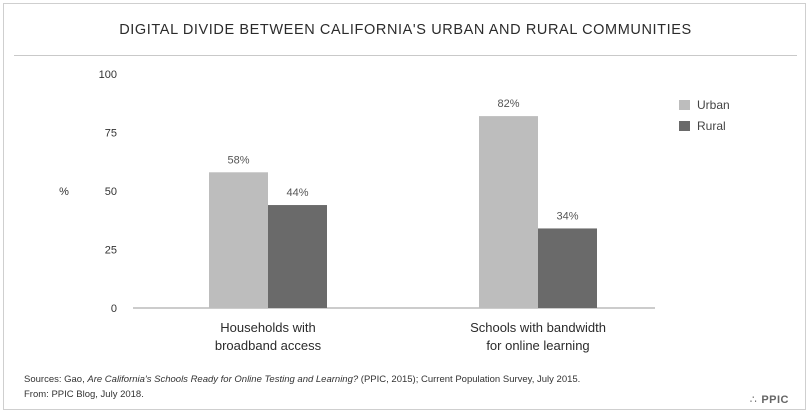 The height and width of the screenshot is (415, 811). I want to click on legend-item-urban: Urban, so click(704, 104).